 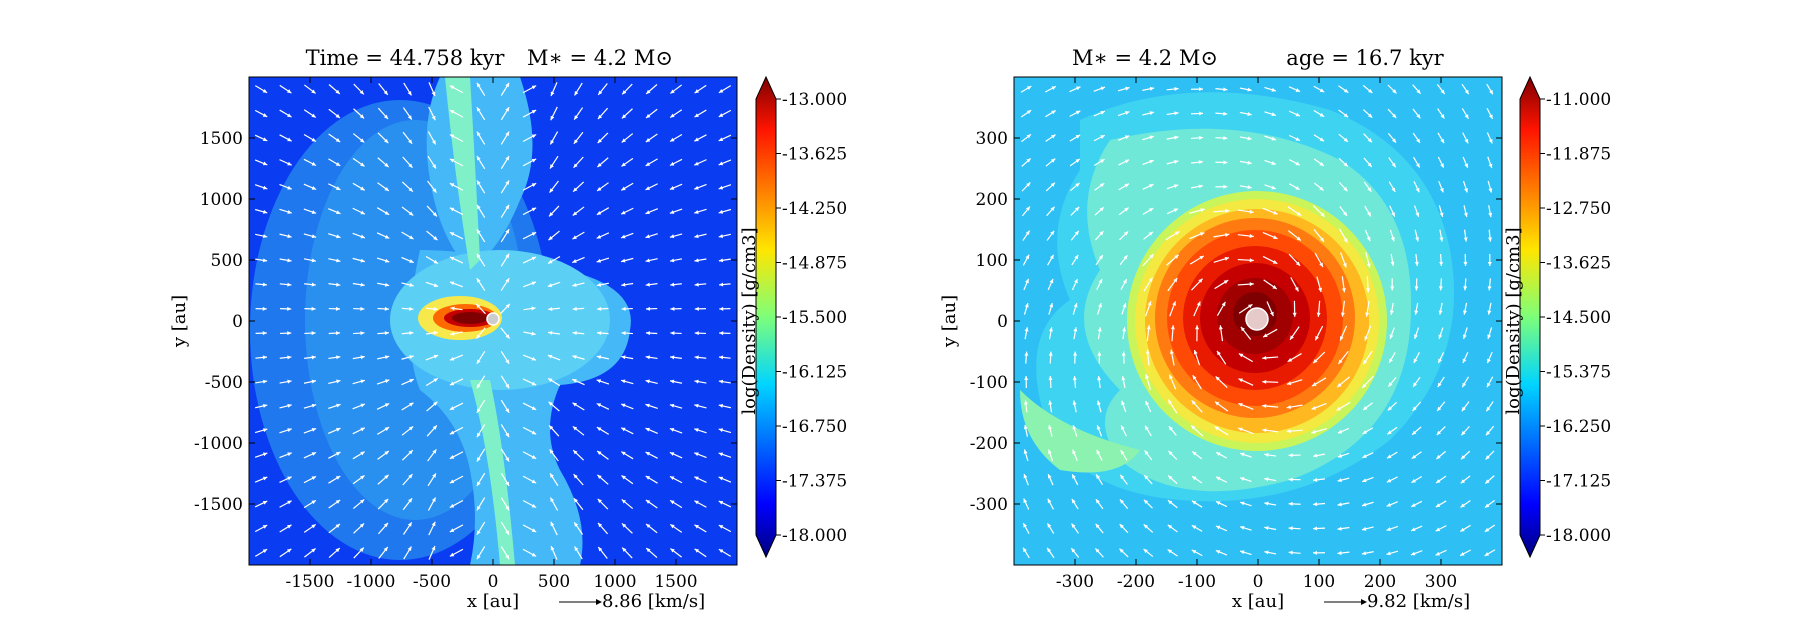 What do you see at coordinates (493, 601) in the screenshot?
I see `xlabel-panel-1: x [au]` at bounding box center [493, 601].